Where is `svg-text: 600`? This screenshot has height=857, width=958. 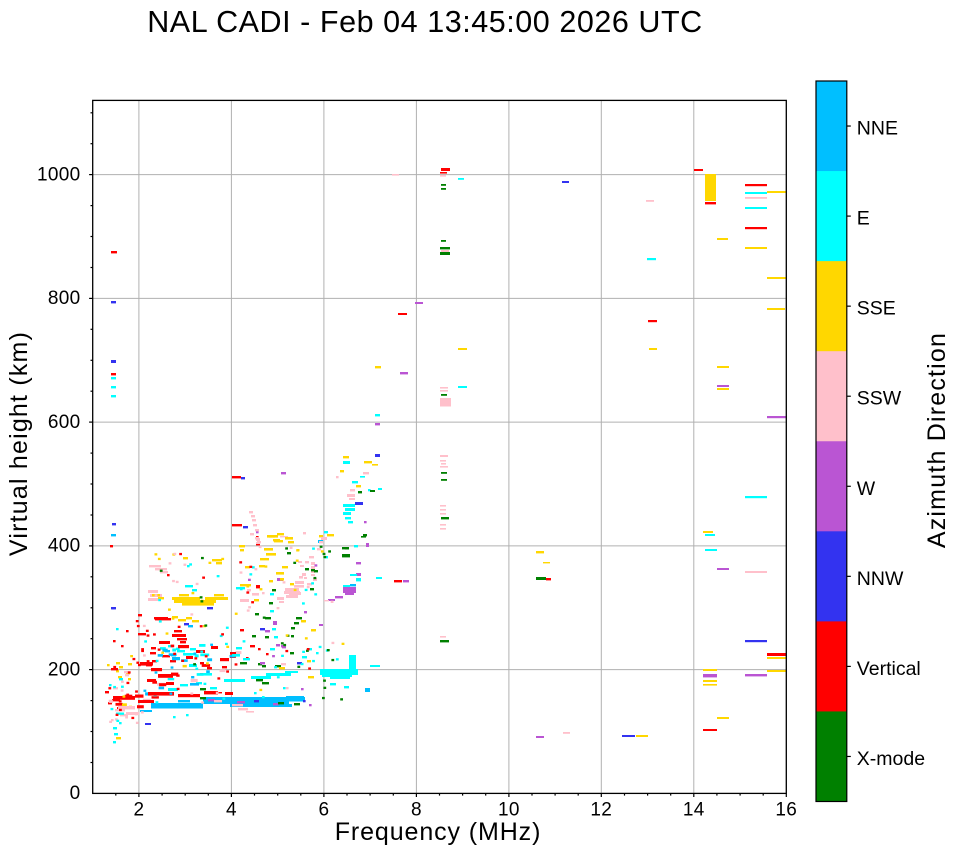
svg-text: 600 is located at coordinates (64, 422).